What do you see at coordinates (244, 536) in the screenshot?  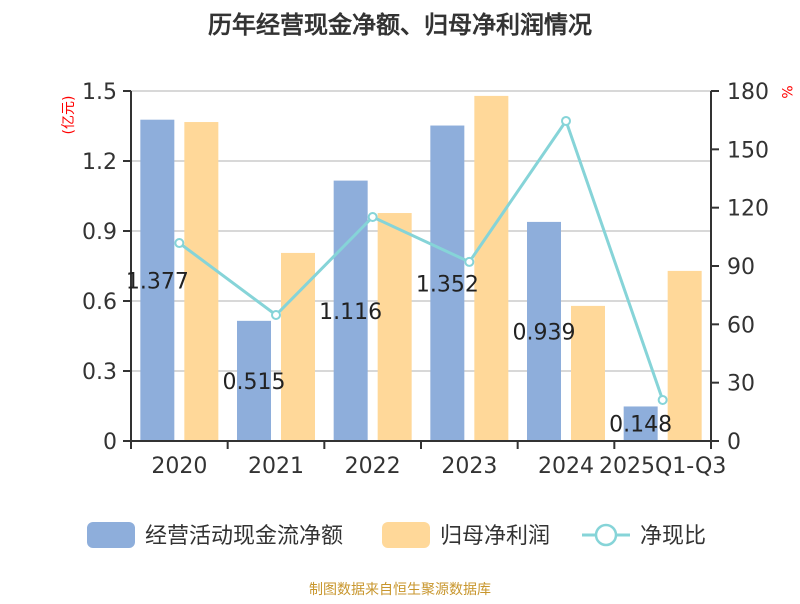 I see `legend-label: 经营活动现金流净额` at bounding box center [244, 536].